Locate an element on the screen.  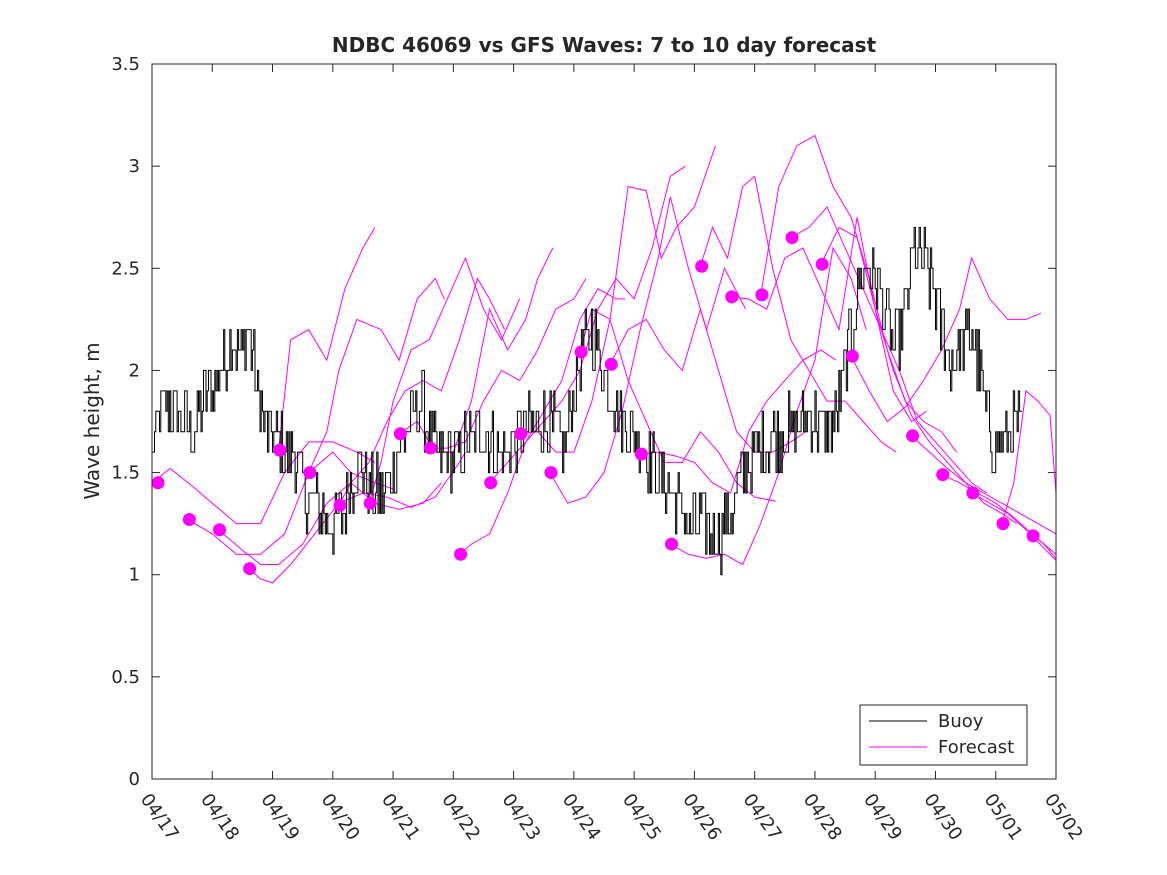
x-tick-label: 04/19 is located at coordinates (279, 817).